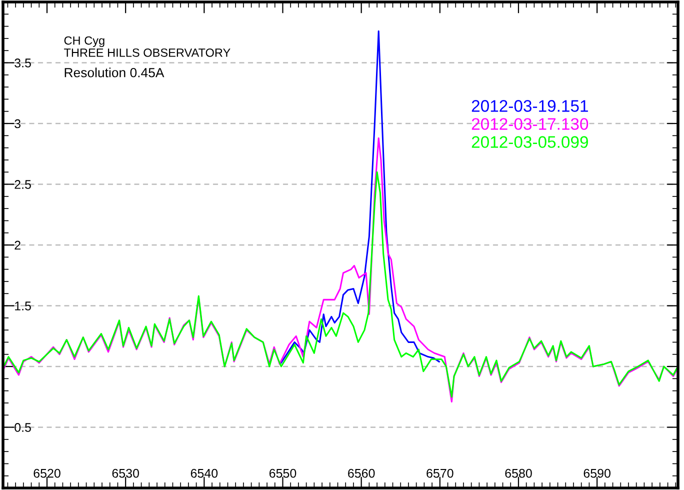 The height and width of the screenshot is (490, 684). Describe the element at coordinates (147, 52) in the screenshot. I see `annotation: THREE HILLS OBSERVATORY` at that location.